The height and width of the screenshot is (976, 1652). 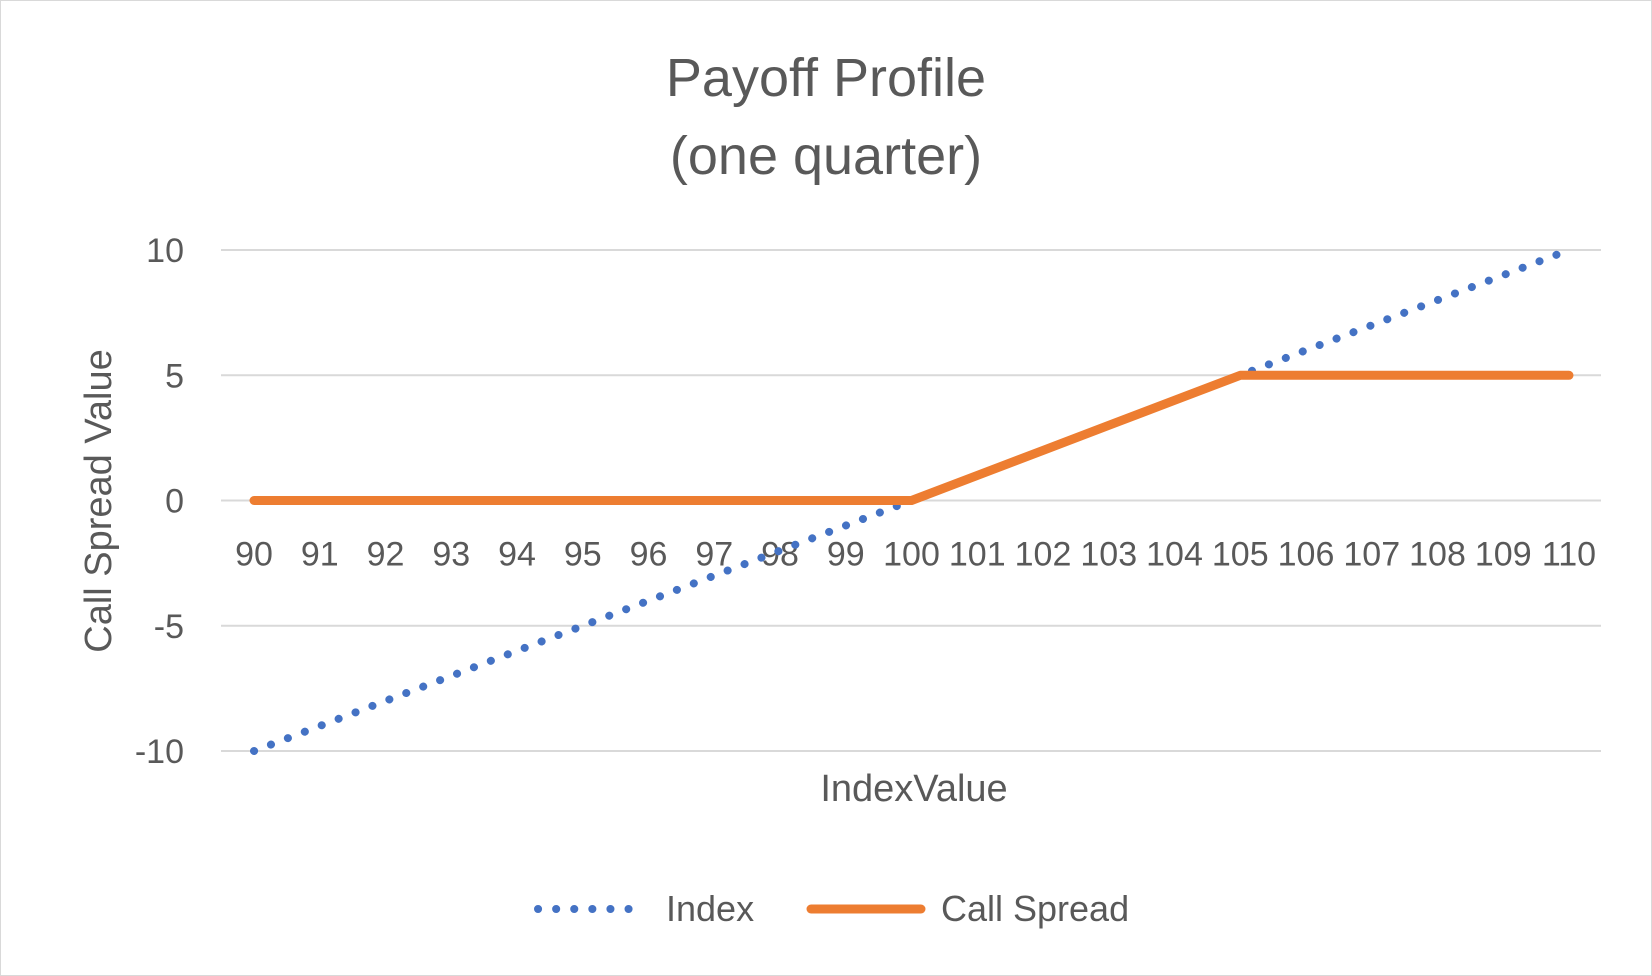 What do you see at coordinates (174, 502) in the screenshot?
I see `y-tick-label: 0` at bounding box center [174, 502].